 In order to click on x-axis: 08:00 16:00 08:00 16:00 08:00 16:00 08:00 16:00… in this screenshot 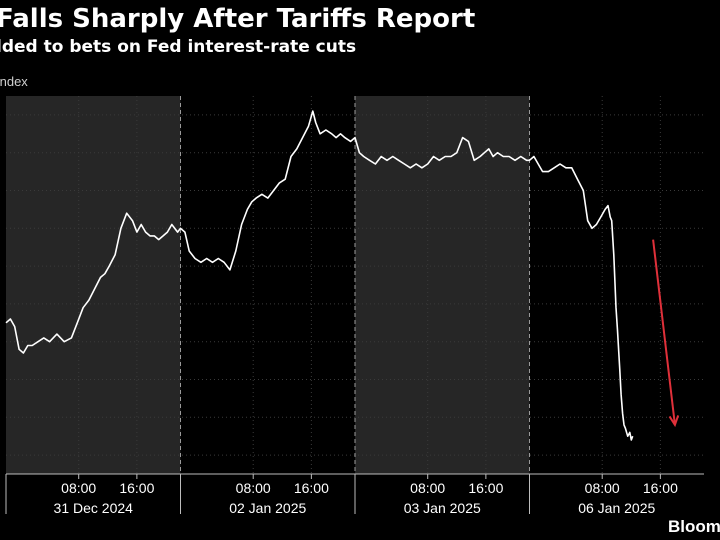, I will do `click(354, 494)`.